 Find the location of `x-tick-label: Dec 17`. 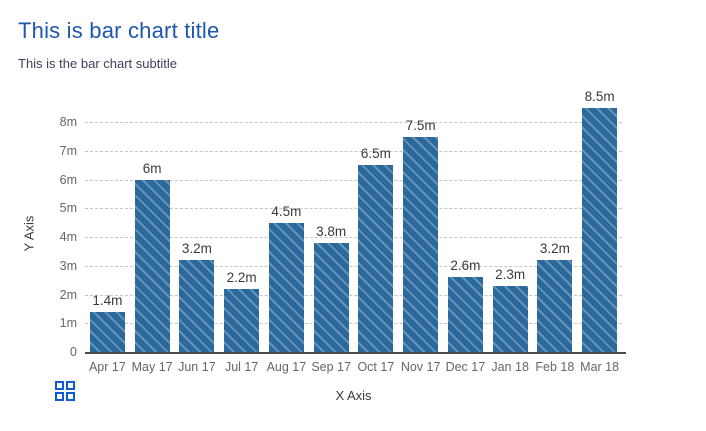

x-tick-label: Dec 17 is located at coordinates (465, 367).